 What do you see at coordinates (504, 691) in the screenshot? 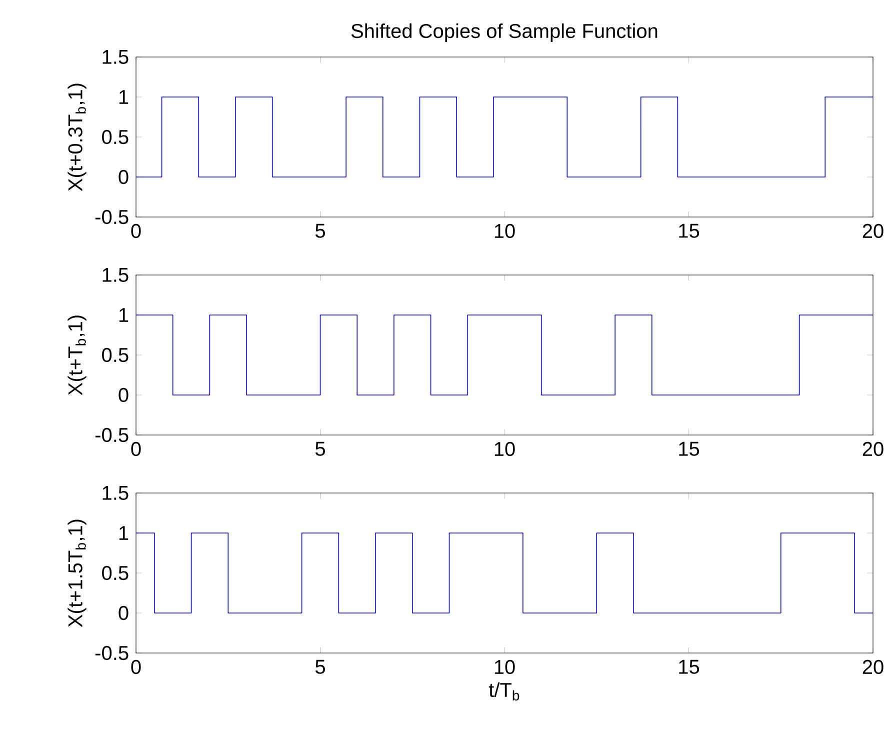
I see `x-axis-title: t/T$_{b}$` at bounding box center [504, 691].